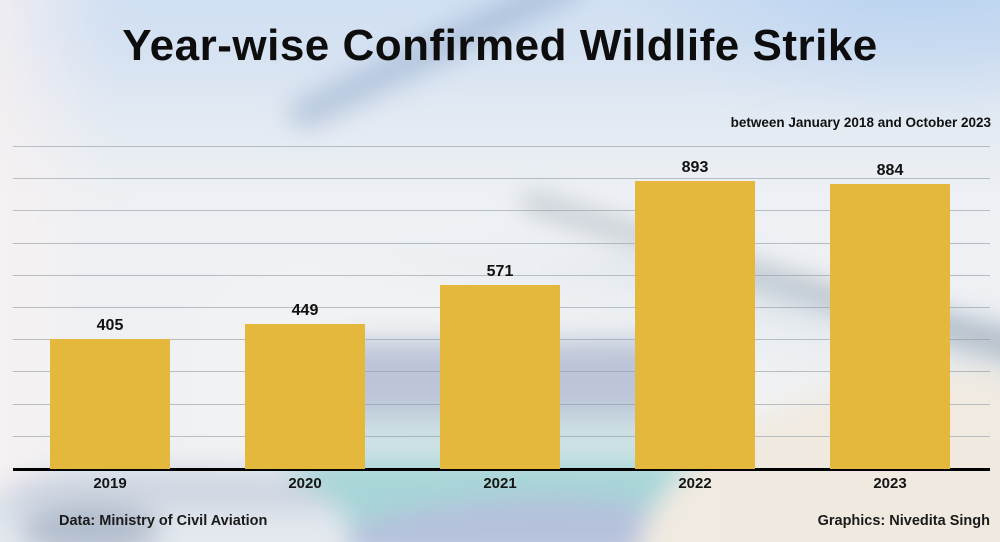  Describe the element at coordinates (110, 483) in the screenshot. I see `x-tick-label: 2019` at that location.